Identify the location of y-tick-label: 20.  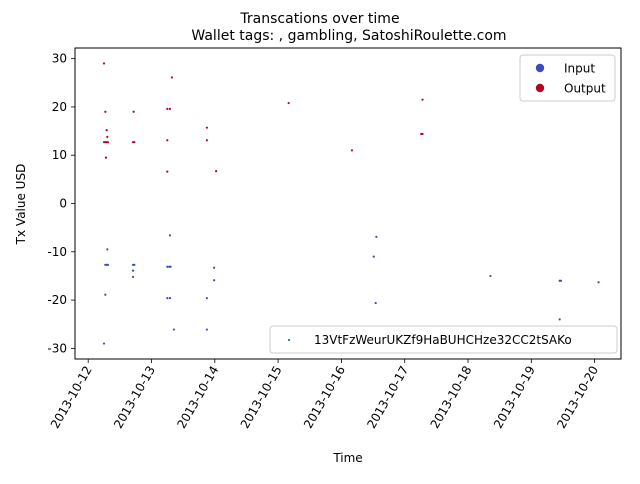
(59, 107).